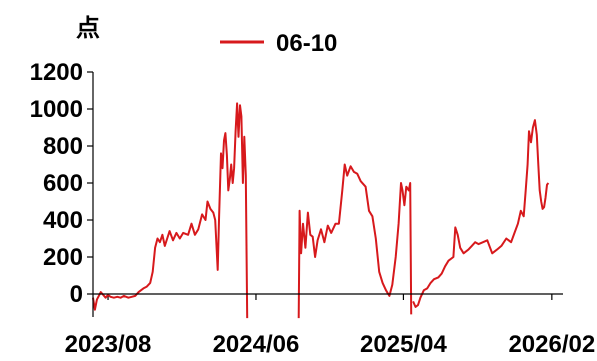  What do you see at coordinates (56, 109) in the screenshot?
I see `y-tick-label: 1000` at bounding box center [56, 109].